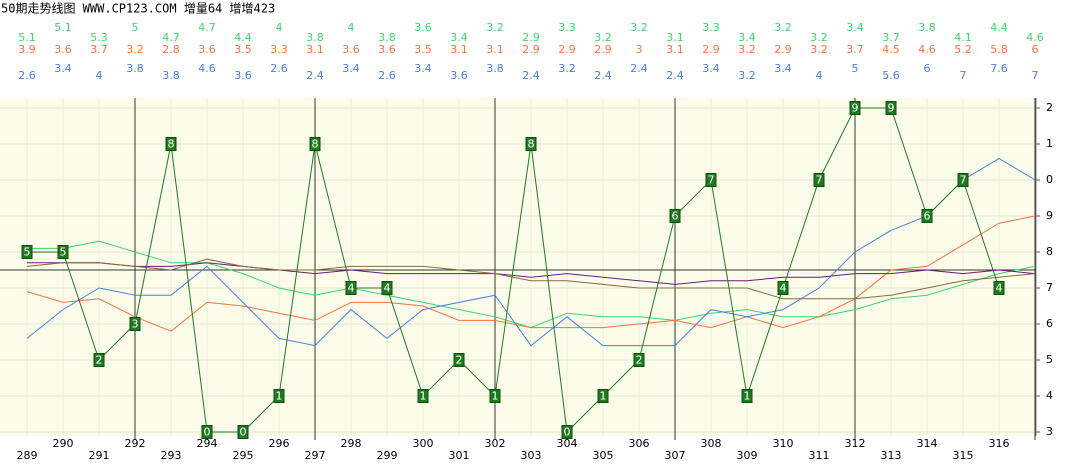 Image resolution: width=1066 pixels, height=464 pixels. What do you see at coordinates (207, 443) in the screenshot?
I see `x-tick-label: 294` at bounding box center [207, 443].